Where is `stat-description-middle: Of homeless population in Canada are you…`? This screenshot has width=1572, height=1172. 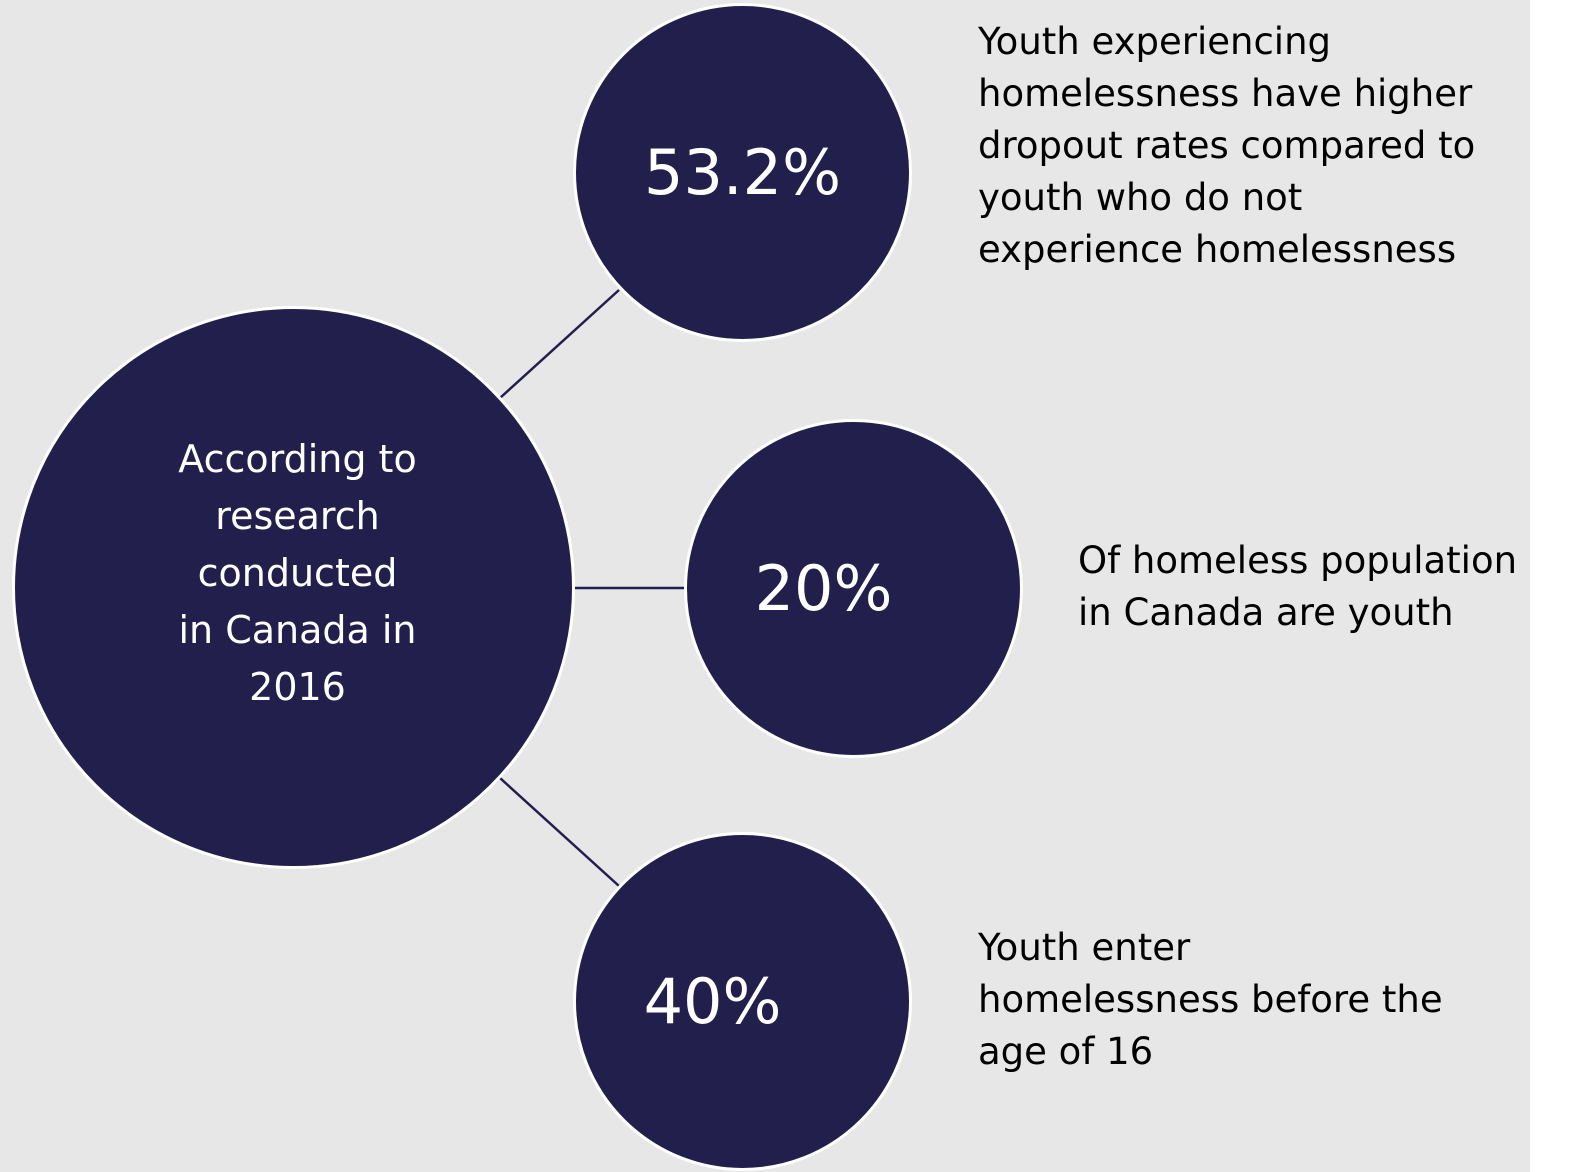 stat-description-middle: Of homeless population in Canada are you… is located at coordinates (1298, 586).